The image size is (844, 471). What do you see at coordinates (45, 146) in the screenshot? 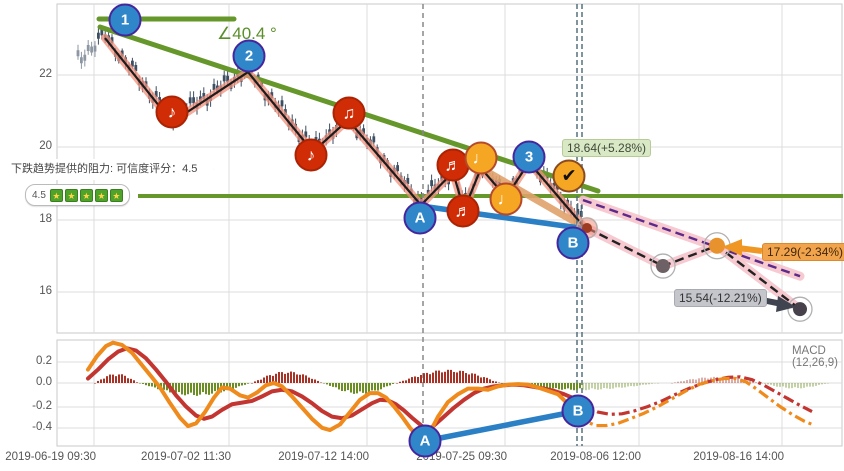
I see `y-tick-label: 20` at bounding box center [45, 146].